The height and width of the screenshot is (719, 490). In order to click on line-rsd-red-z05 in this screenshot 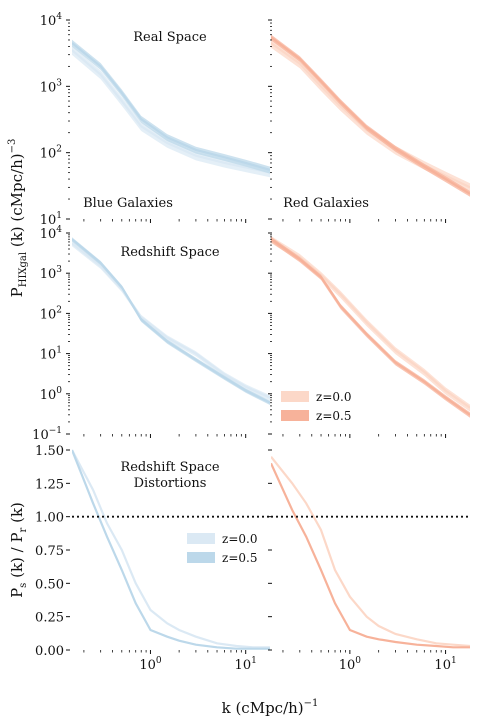, I will do `click(370, 555)`.